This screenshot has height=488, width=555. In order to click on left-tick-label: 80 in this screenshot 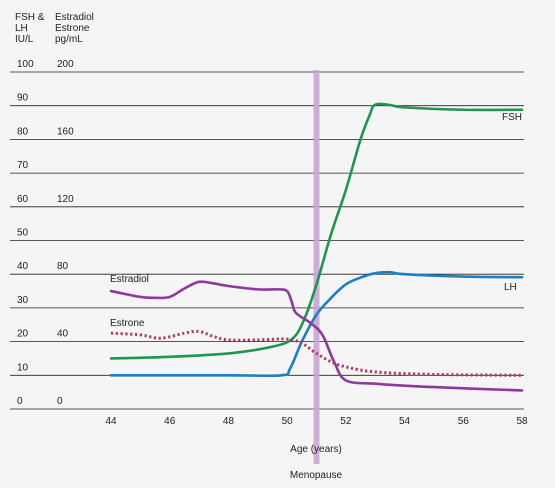, I will do `click(23, 131)`.